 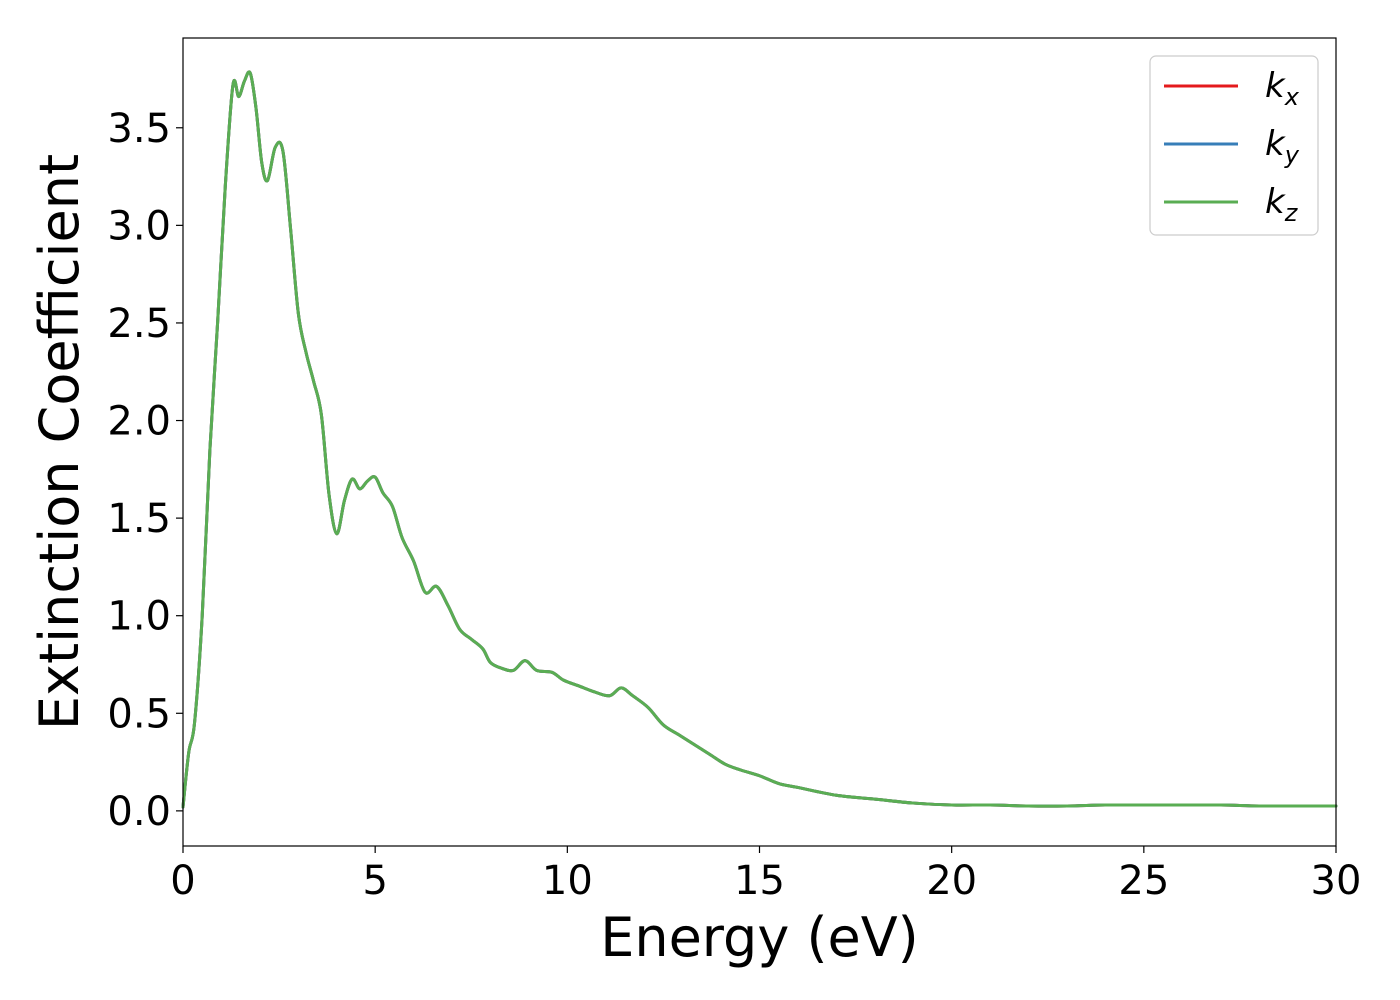 I want to click on legend: kx ky kz, so click(x=1234, y=145).